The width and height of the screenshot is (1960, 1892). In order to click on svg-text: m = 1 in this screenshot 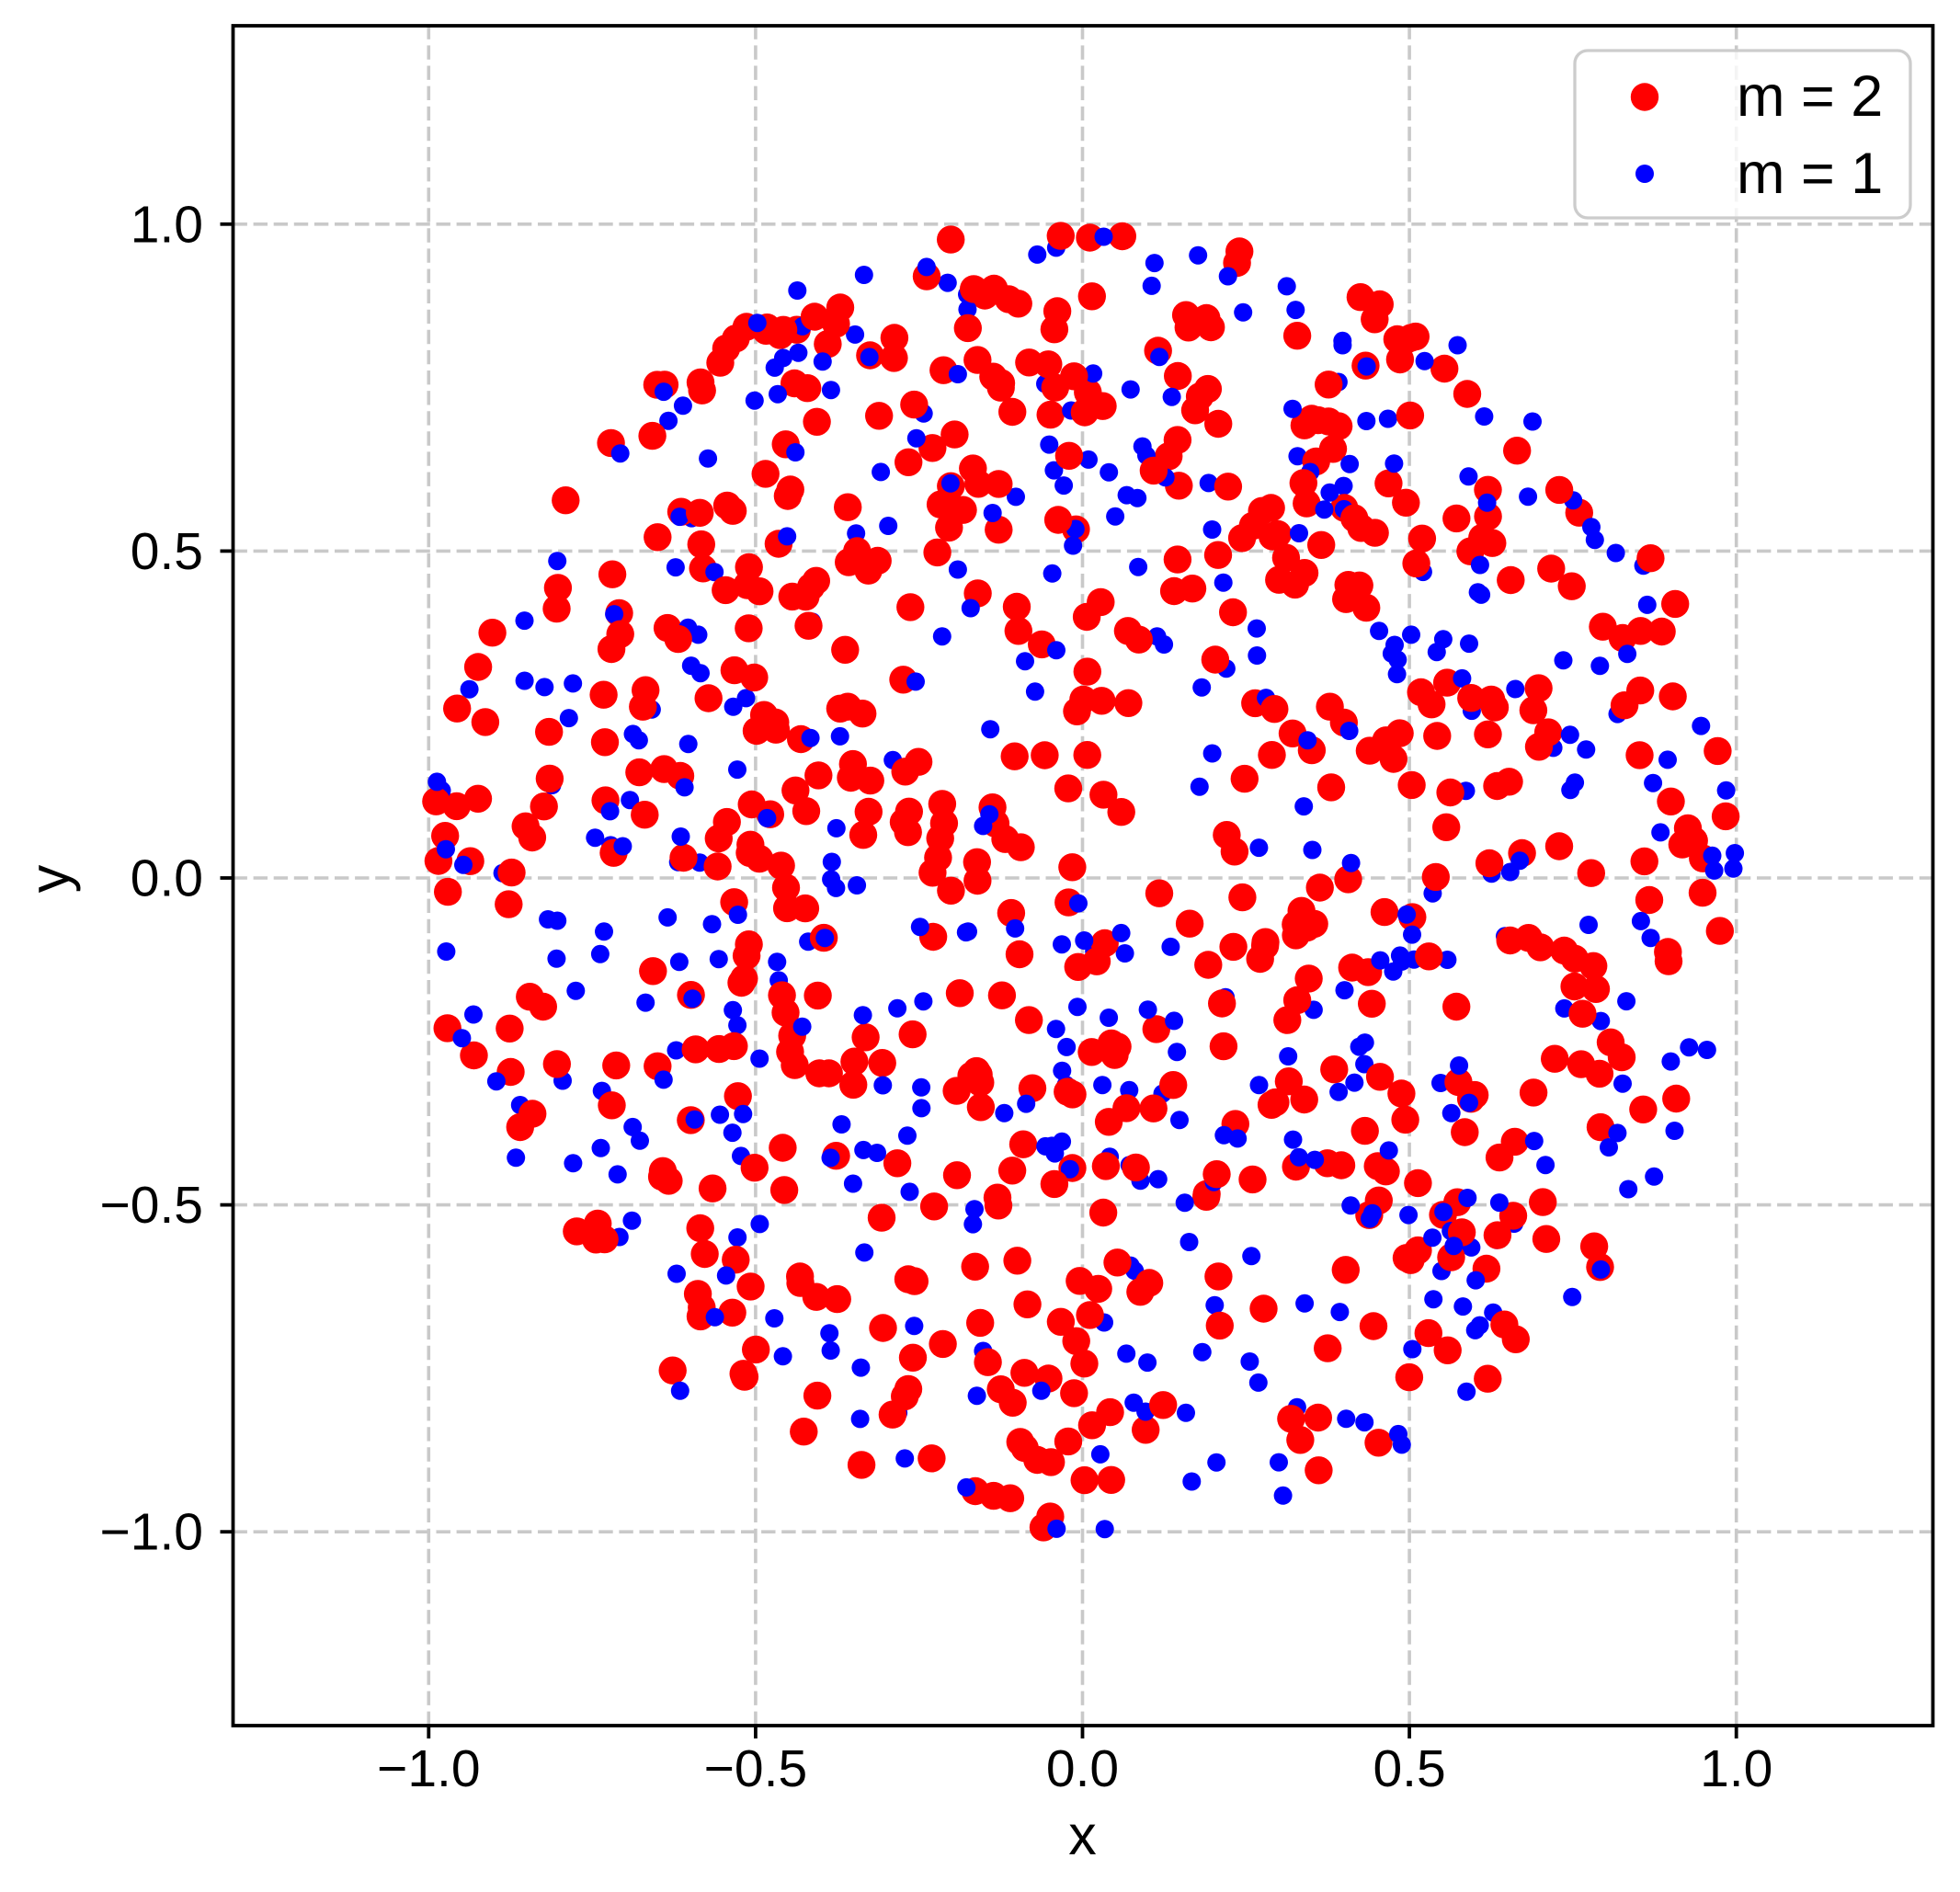, I will do `click(1810, 174)`.